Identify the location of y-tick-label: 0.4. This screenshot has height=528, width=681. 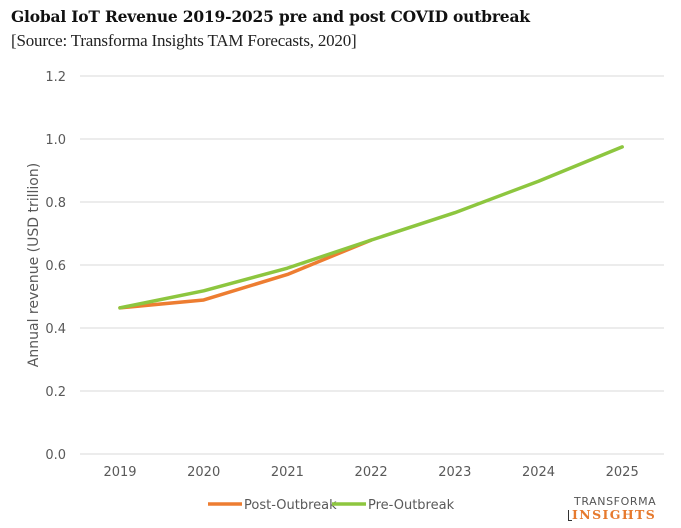
(55, 329).